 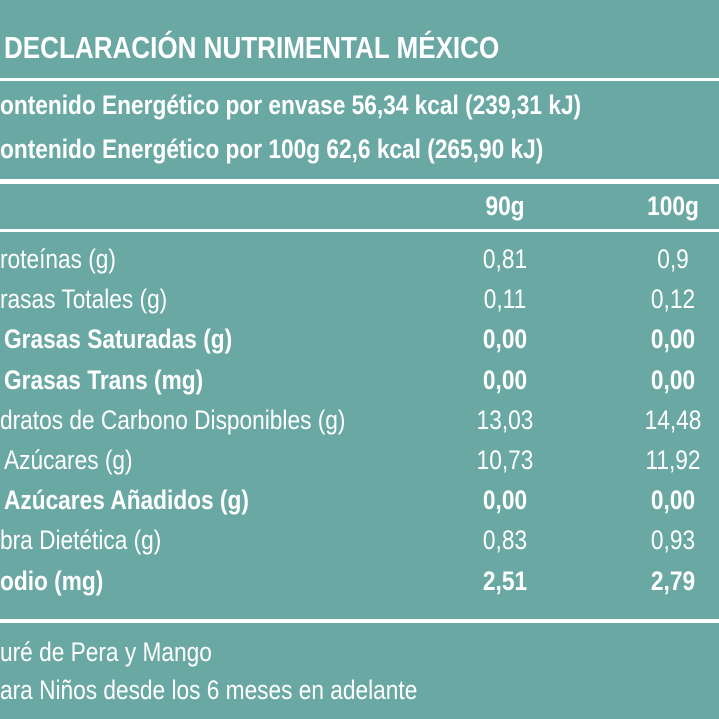 I want to click on nutrient-name: Grasas Trans (mg), so click(x=104, y=379).